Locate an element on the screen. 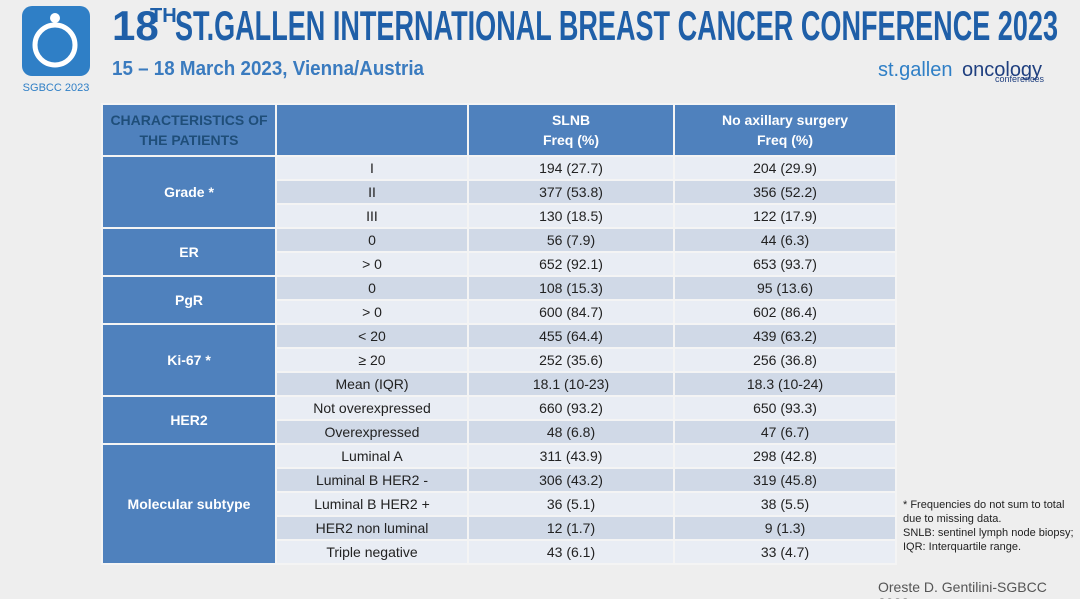 This screenshot has height=599, width=1080. header-text: SLNB is located at coordinates (571, 120).